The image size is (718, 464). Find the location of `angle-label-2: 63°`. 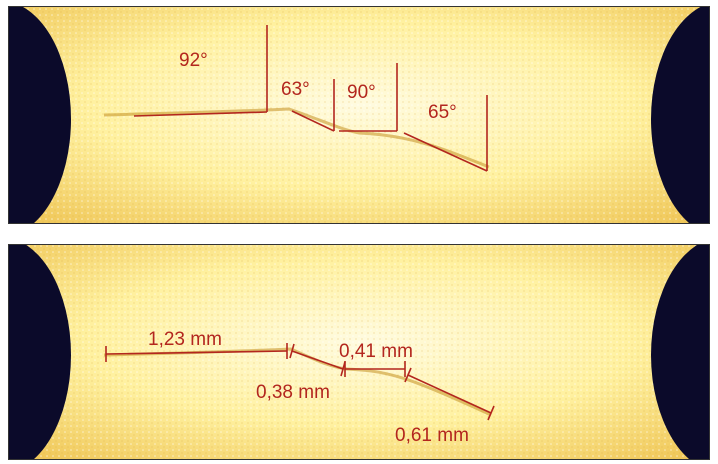

angle-label-2: 63° is located at coordinates (295, 89).